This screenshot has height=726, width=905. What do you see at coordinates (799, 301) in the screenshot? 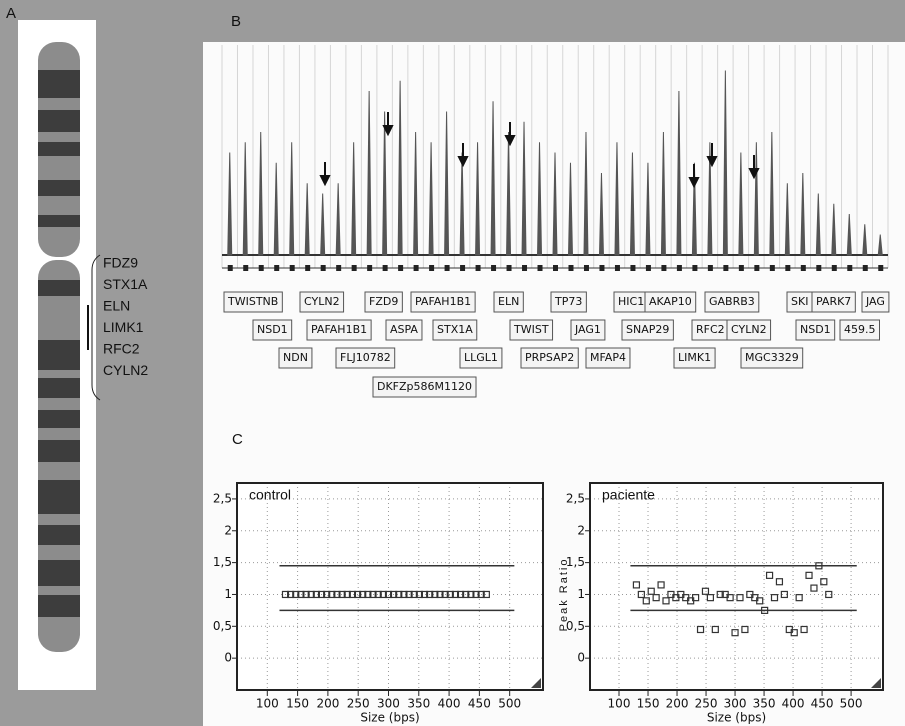
I see `gene-label: SKI` at bounding box center [799, 301].